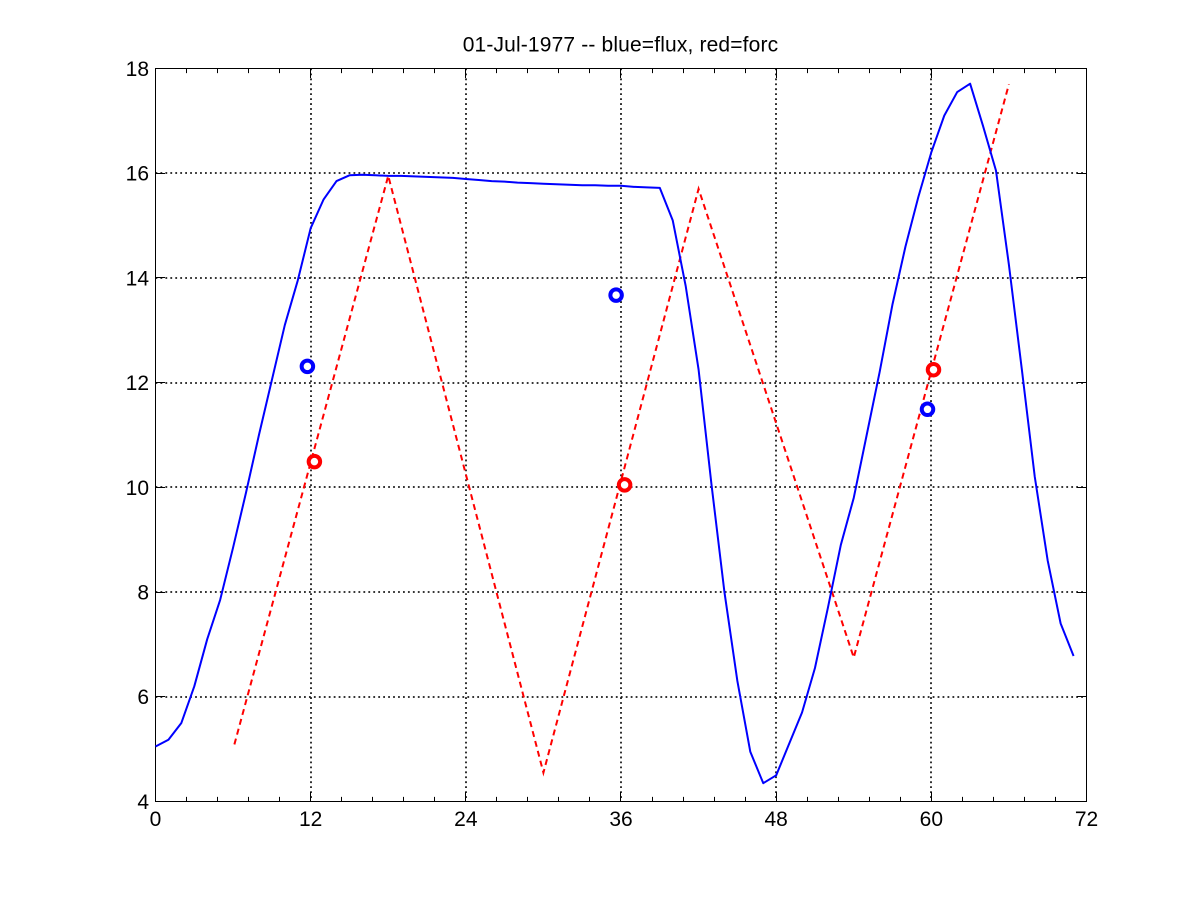 This screenshot has height=900, width=1200. What do you see at coordinates (143, 592) in the screenshot?
I see `svg-text: 8` at bounding box center [143, 592].